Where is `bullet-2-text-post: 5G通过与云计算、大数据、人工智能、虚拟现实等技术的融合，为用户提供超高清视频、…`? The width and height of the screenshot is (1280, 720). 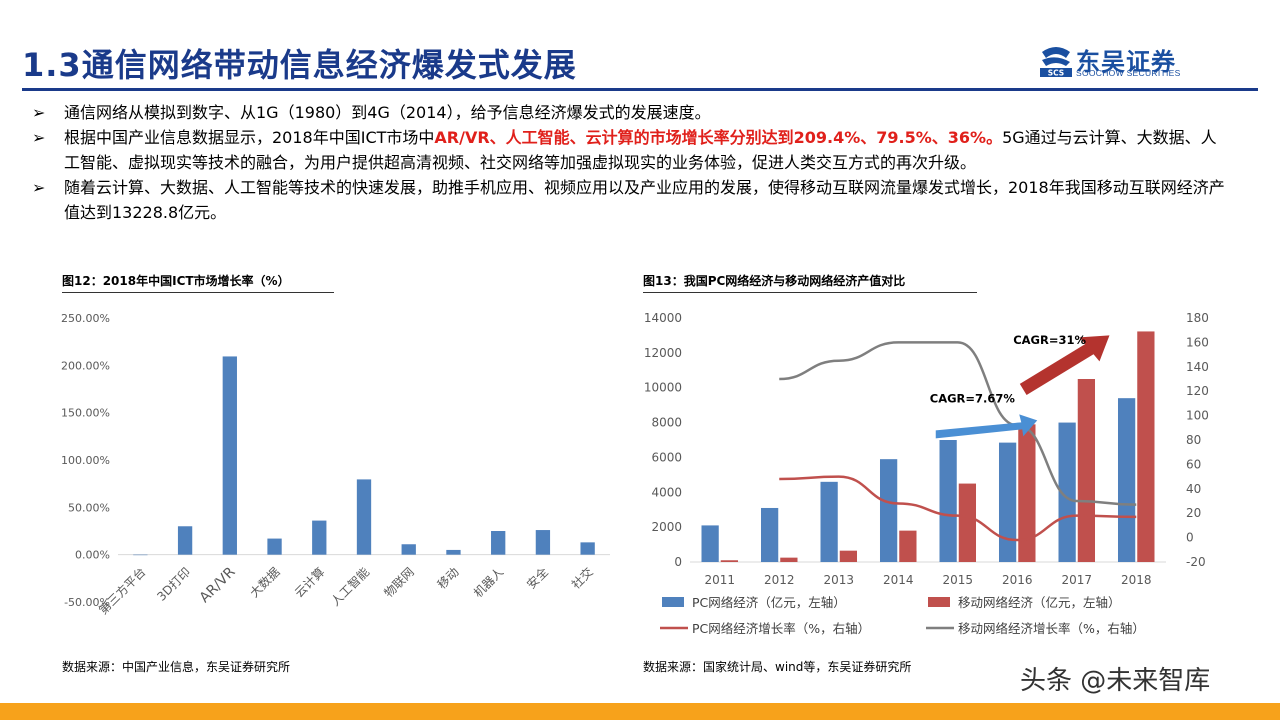
bullet-2-text-post: 5G通过与云计算、大数据、人工智能、虚拟现实等技术的融合，为用户提供超高清视频、… is located at coordinates (640, 150).